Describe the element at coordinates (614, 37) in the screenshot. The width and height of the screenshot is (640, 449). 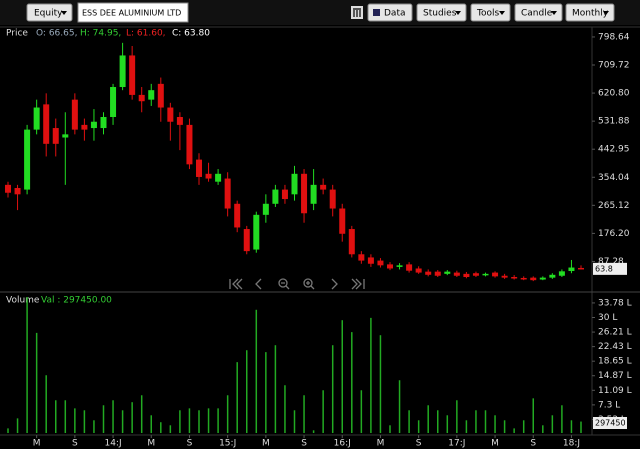
I see `y-tick-label: 798.64` at that location.